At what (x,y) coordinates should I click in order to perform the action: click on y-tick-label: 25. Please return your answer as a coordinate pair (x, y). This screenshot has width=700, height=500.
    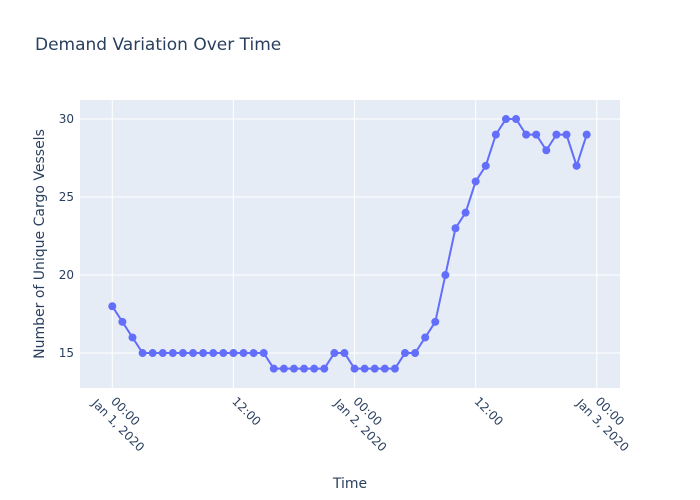
    Looking at the image, I should click on (66, 197).